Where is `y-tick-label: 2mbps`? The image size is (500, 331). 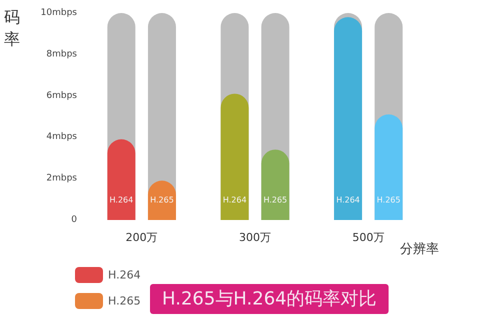
y-tick-label: 2mbps is located at coordinates (62, 179).